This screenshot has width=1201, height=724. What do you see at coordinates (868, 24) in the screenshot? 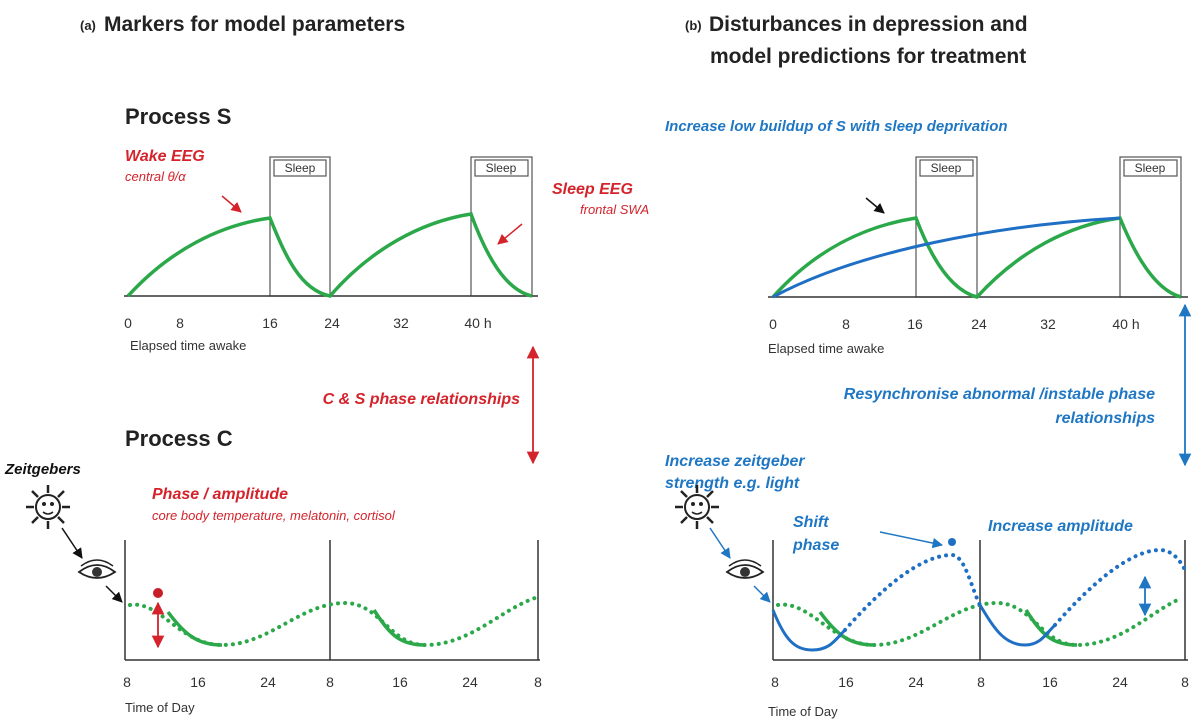
I see `panel-title: Disturbances in depression and` at bounding box center [868, 24].